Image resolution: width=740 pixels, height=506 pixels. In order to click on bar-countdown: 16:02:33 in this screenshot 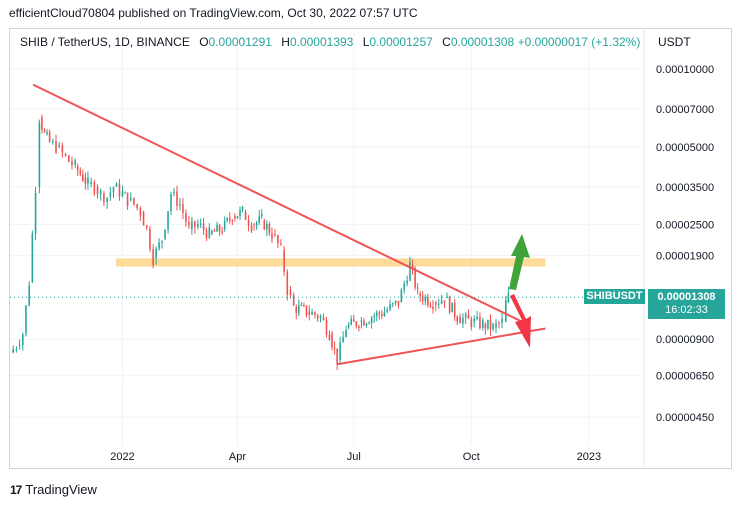, I will do `click(686, 310)`.